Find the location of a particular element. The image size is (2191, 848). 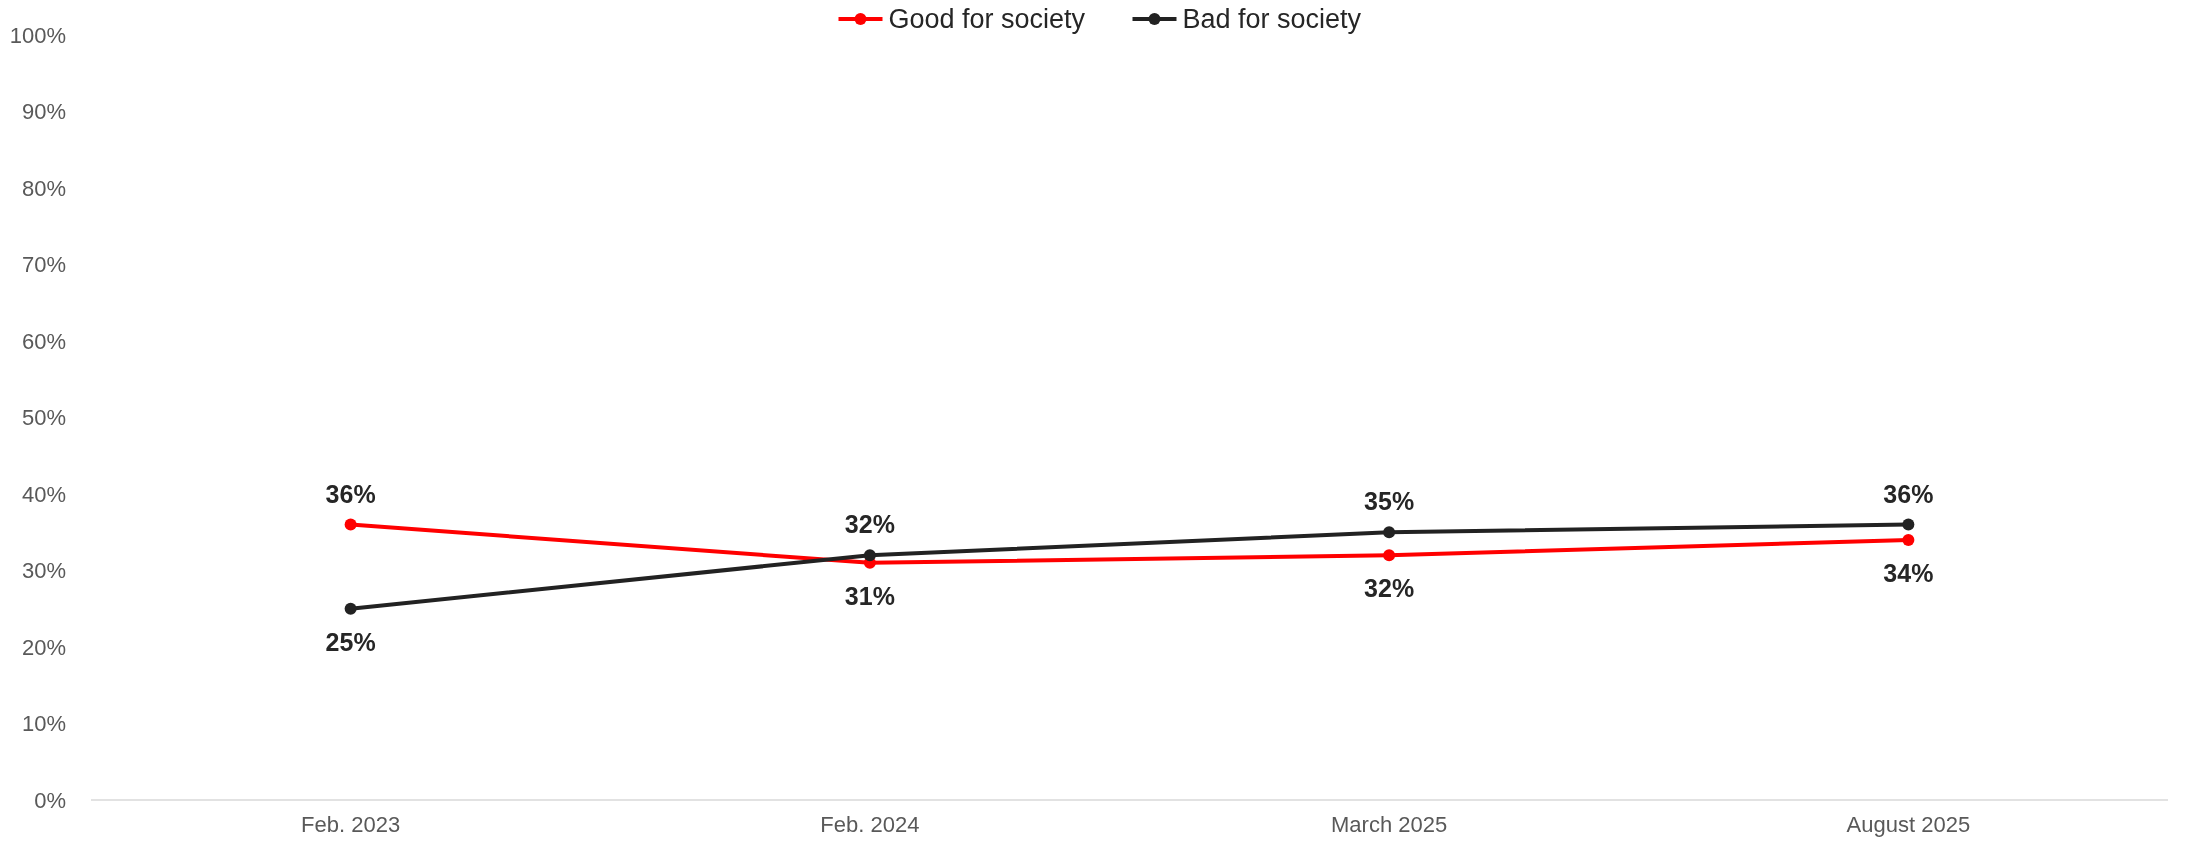

y-tick-label: 90% is located at coordinates (43, 112).